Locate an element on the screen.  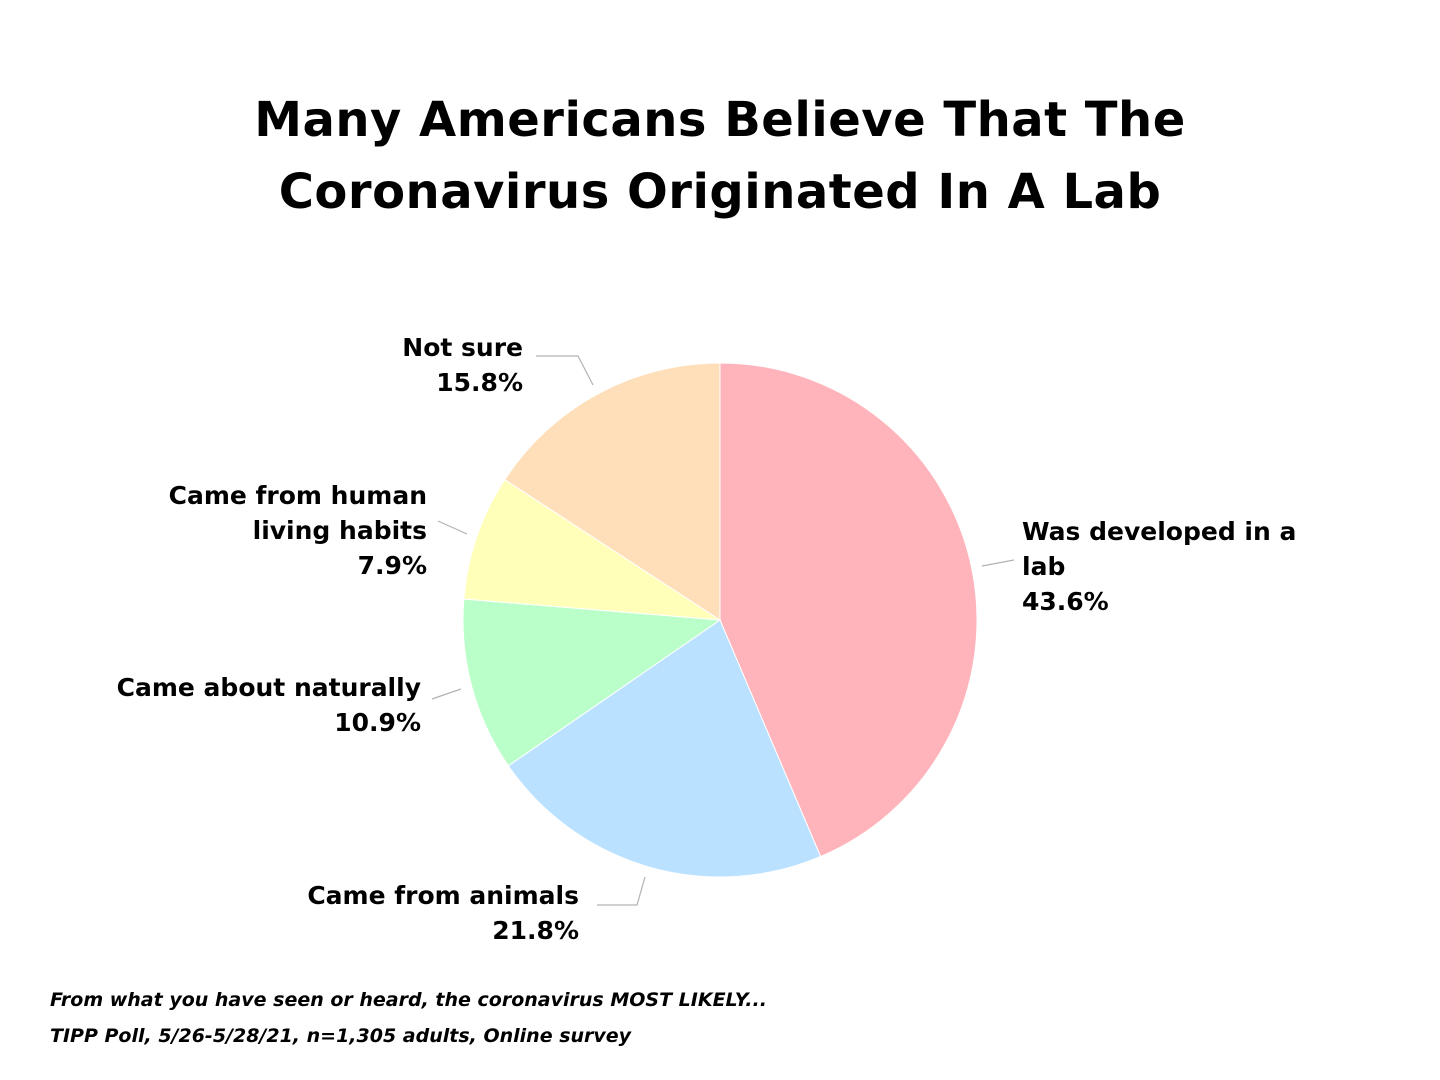
slice-category-label: Came about naturally is located at coordinates (269, 687).